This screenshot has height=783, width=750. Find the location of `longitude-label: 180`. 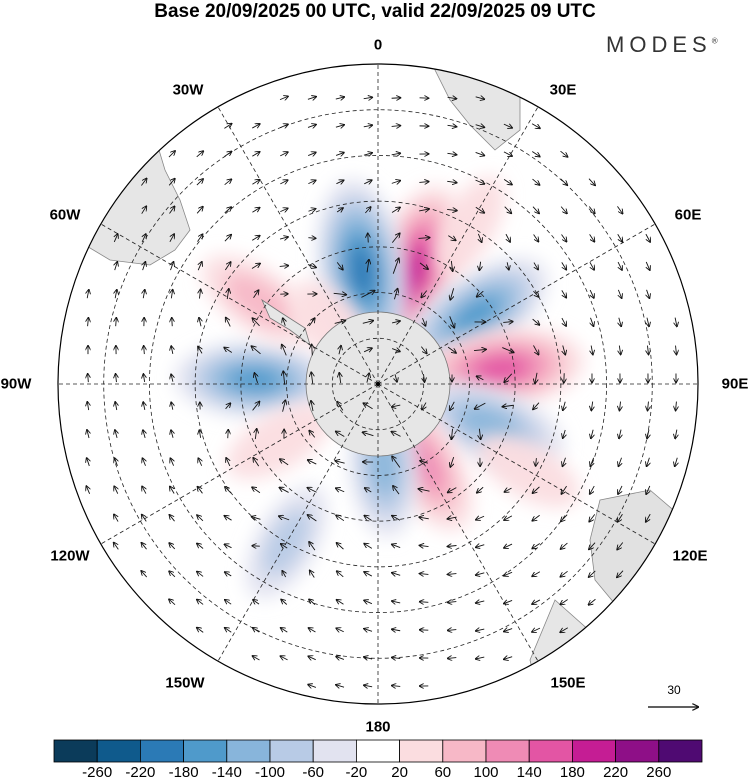

longitude-label: 180 is located at coordinates (378, 727).